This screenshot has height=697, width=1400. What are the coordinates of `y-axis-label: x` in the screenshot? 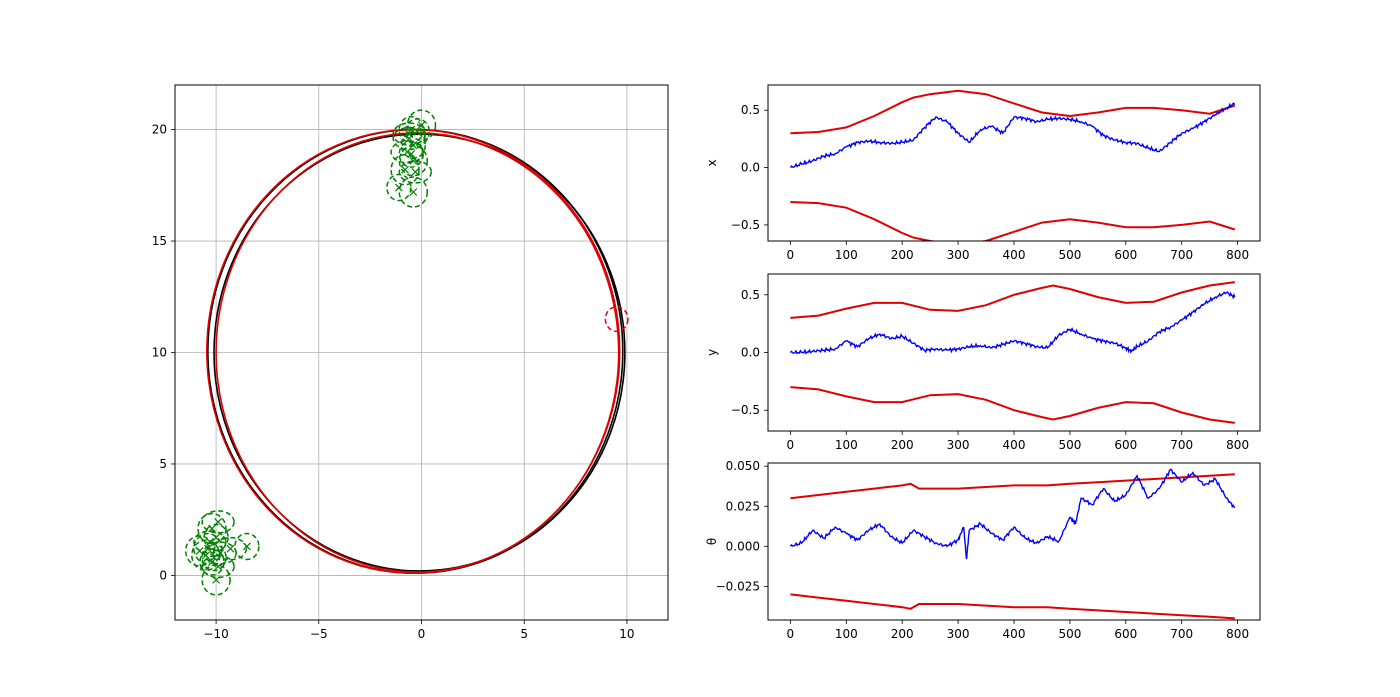 It's located at (712, 162).